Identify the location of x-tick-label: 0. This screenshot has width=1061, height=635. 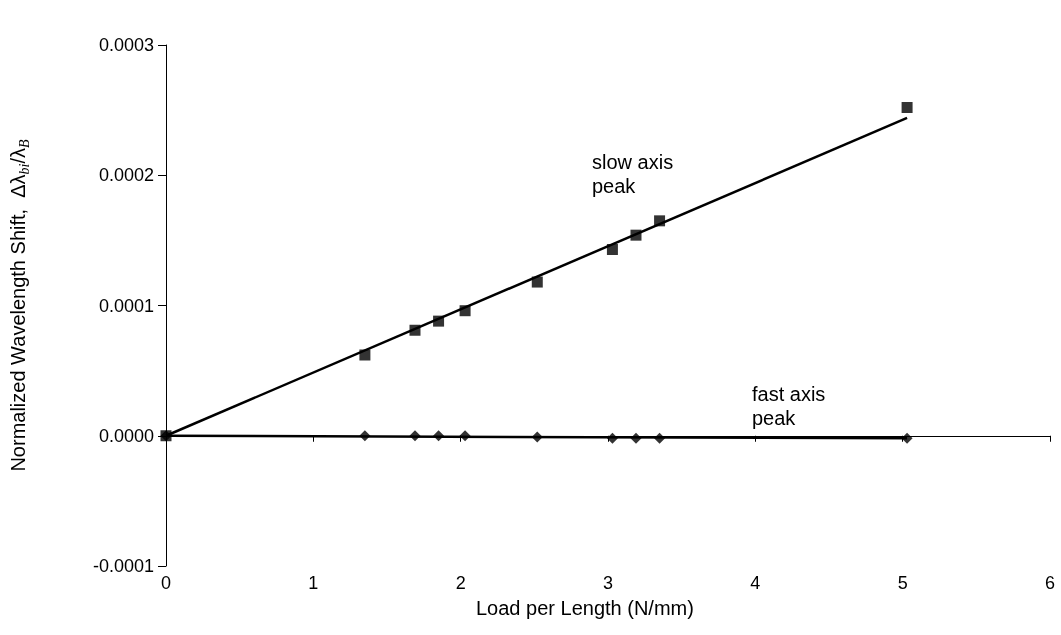
(166, 583).